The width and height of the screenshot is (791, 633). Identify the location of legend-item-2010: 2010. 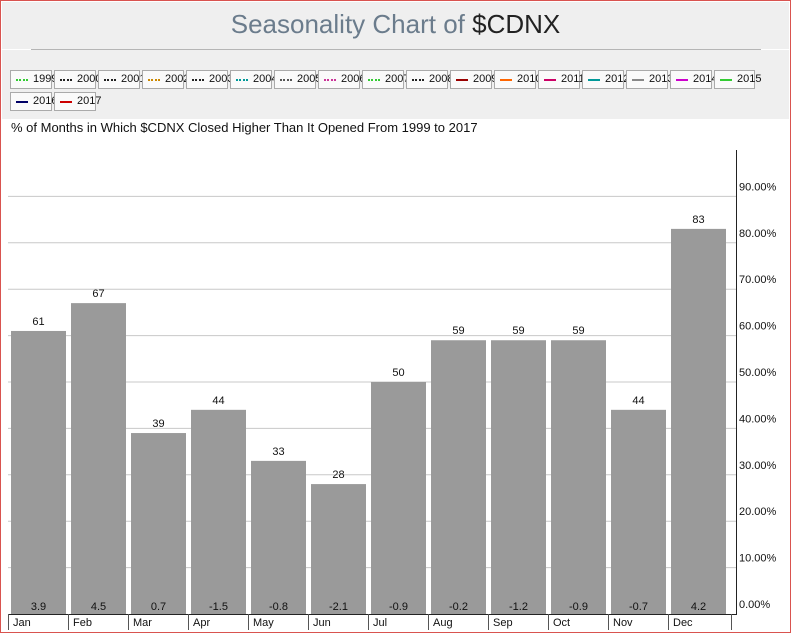
(517, 79).